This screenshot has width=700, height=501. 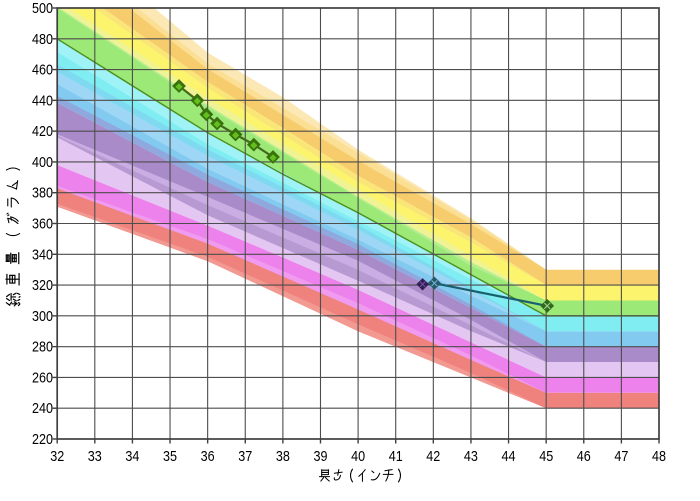 I want to click on svg-text: 33, so click(x=95, y=456).